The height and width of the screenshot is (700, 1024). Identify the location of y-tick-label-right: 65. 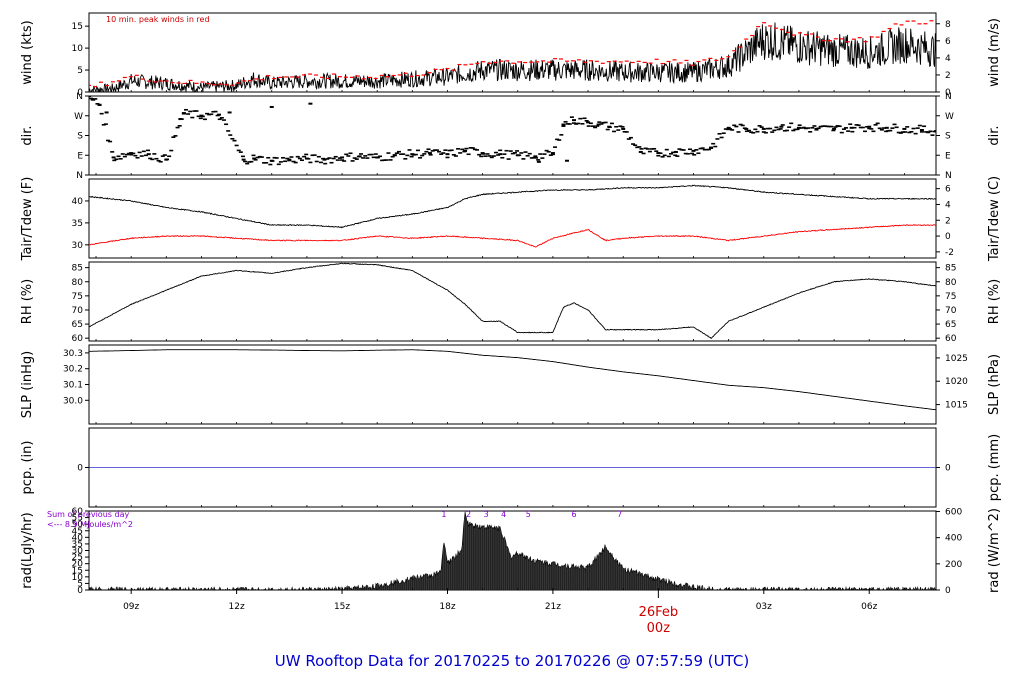
(950, 325).